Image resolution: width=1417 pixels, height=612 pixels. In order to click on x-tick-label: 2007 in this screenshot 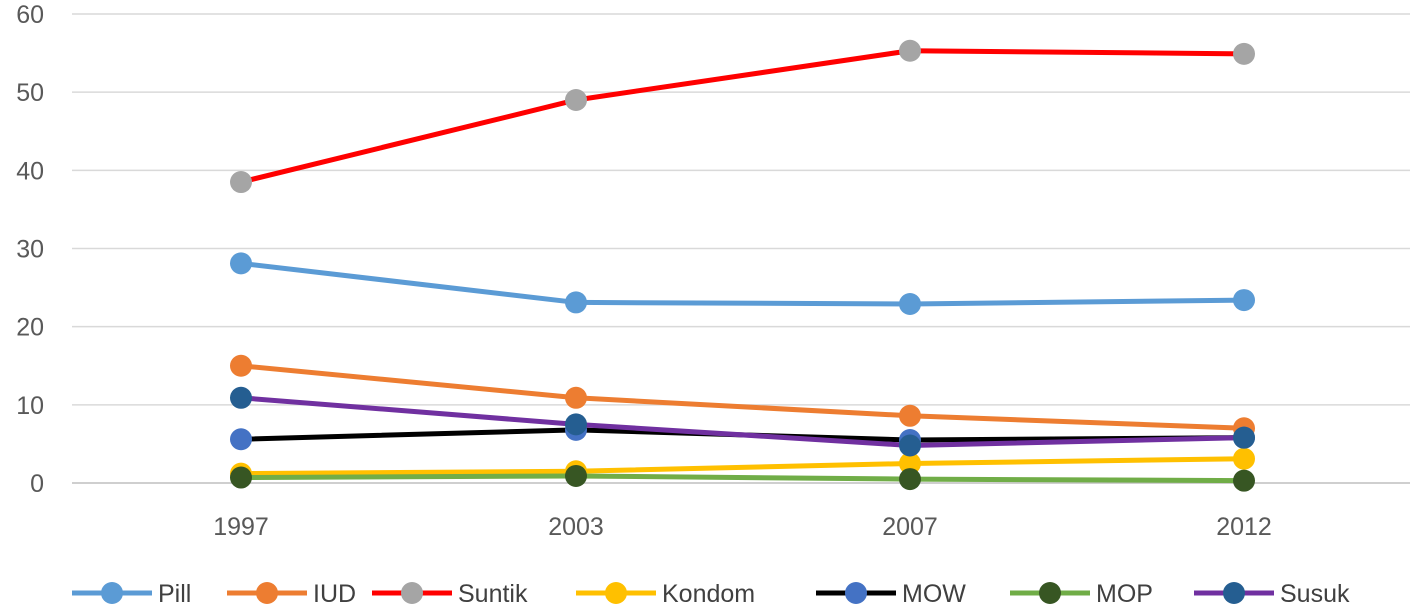, I will do `click(910, 527)`.